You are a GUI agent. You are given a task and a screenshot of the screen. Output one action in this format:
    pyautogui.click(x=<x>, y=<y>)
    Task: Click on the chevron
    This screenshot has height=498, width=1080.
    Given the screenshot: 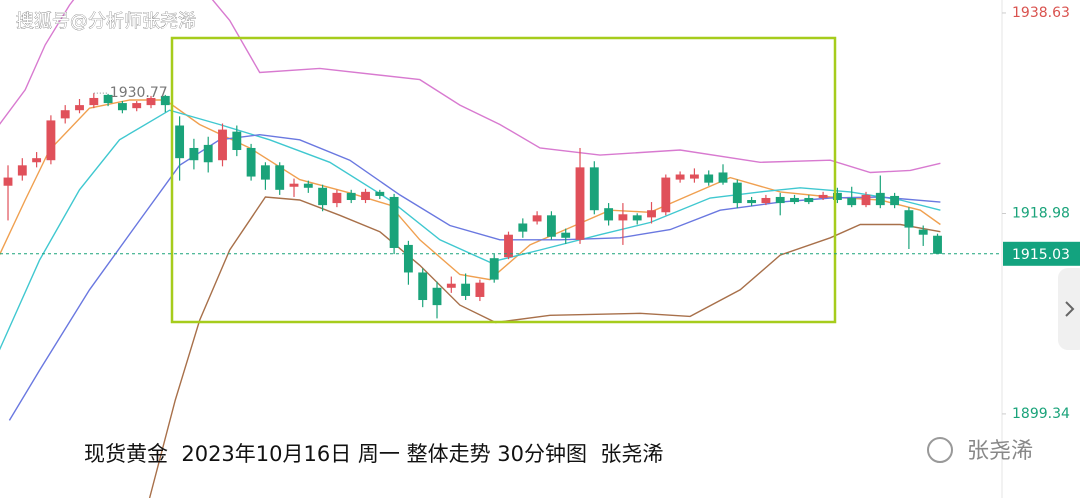 What is the action you would take?
    pyautogui.click(x=1070, y=309)
    